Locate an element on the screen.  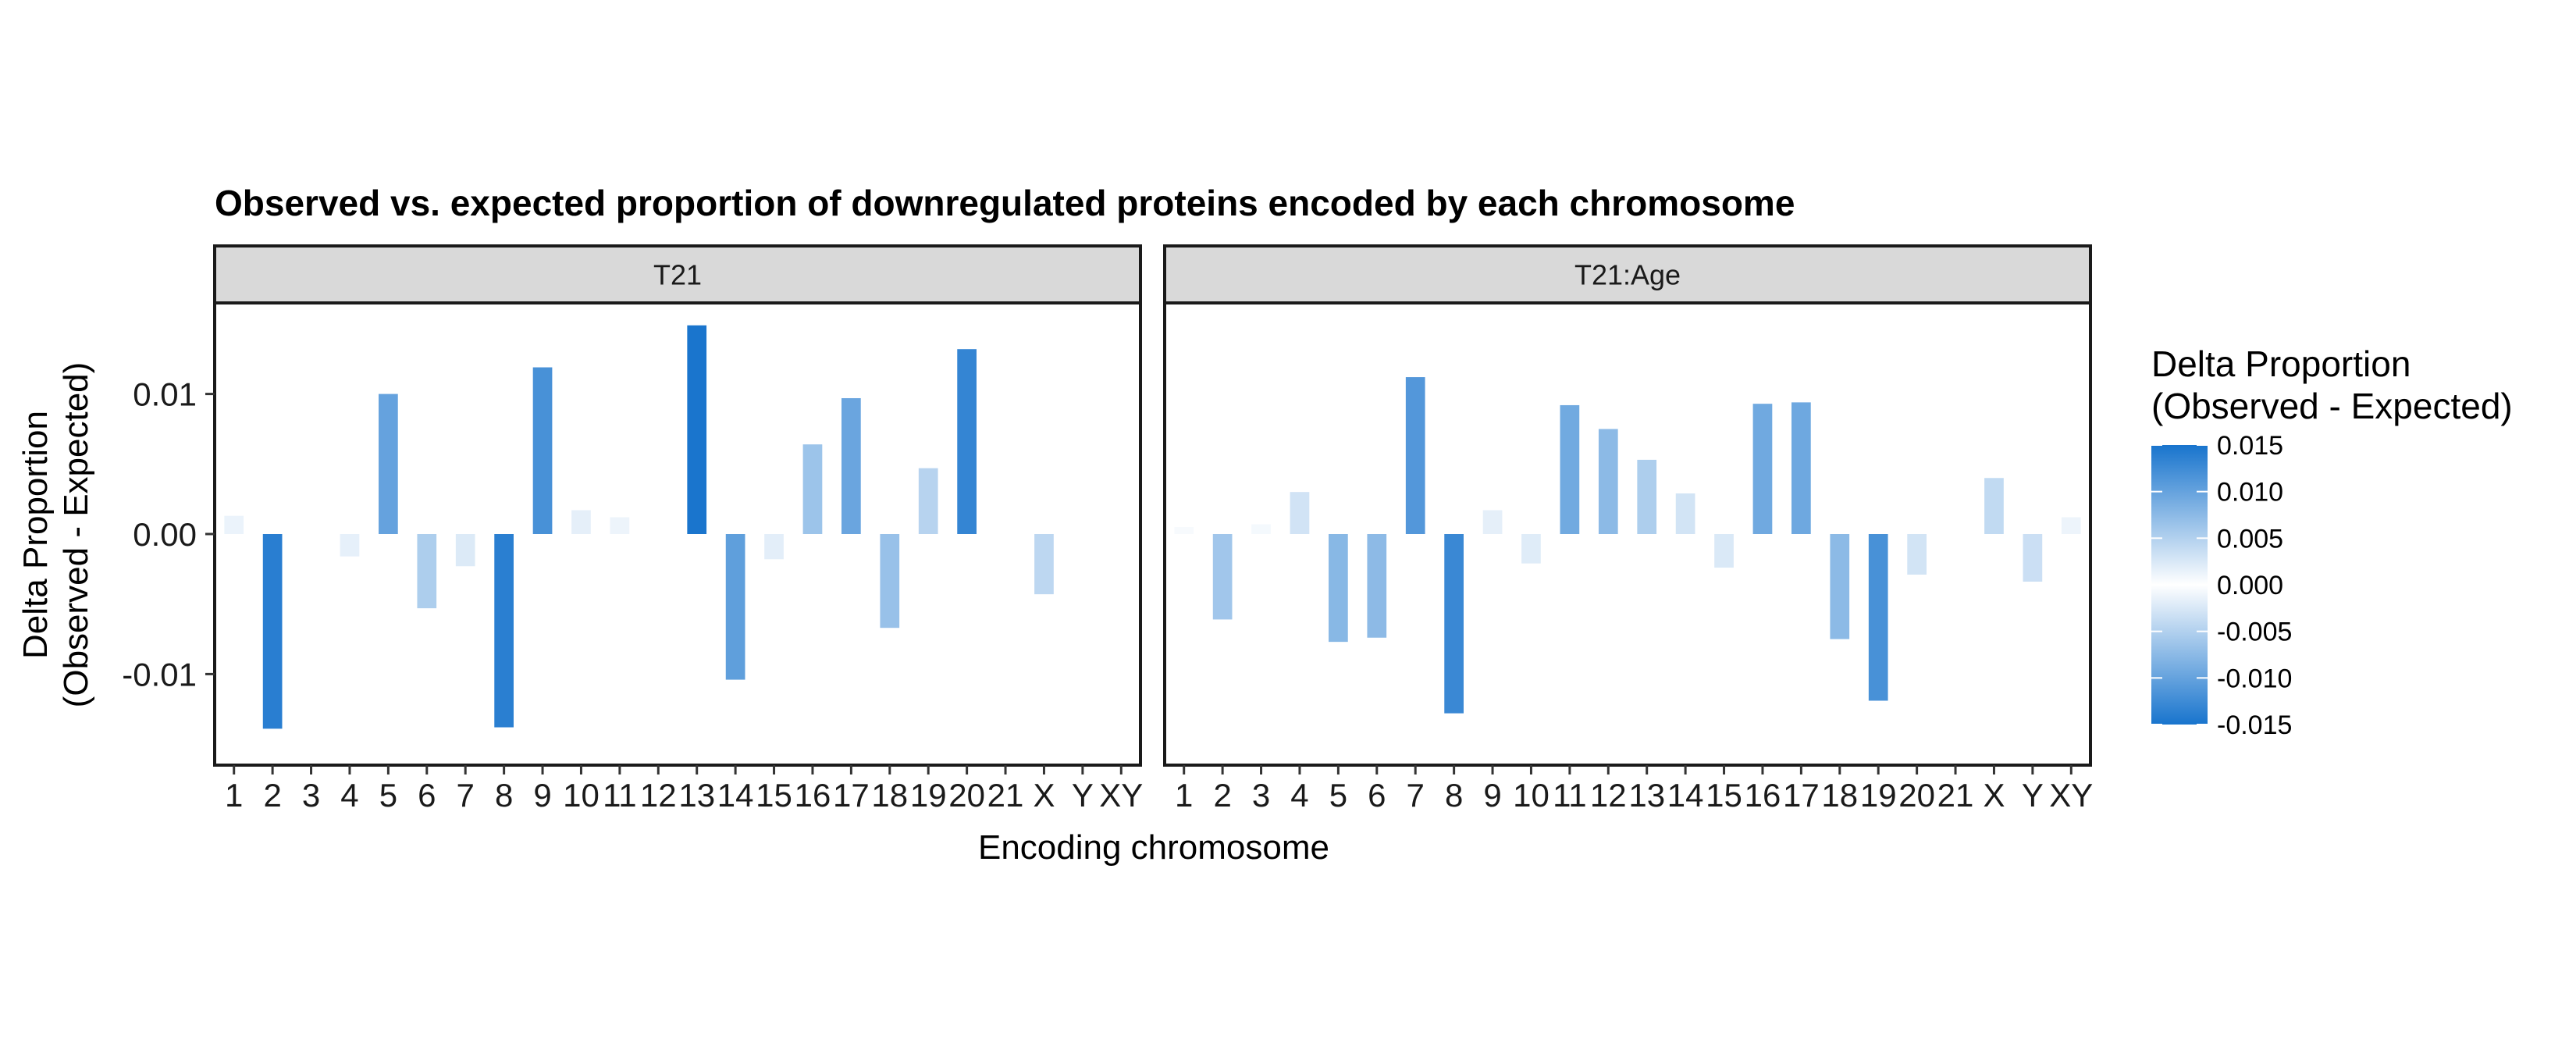
colorbar-tick-label: 0.015 is located at coordinates (2250, 446).